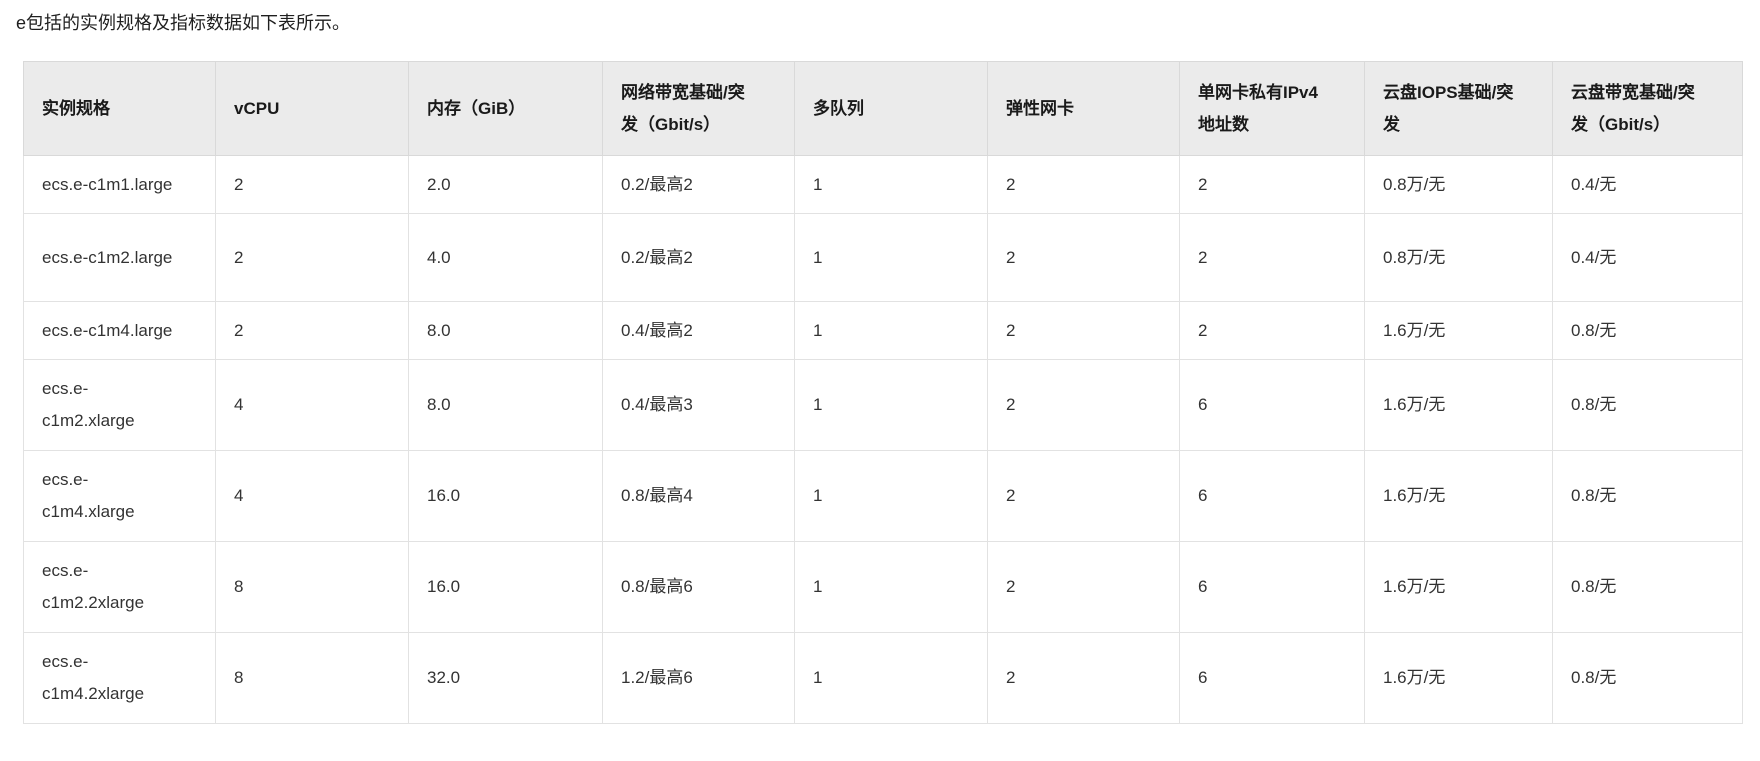 Image resolution: width=1760 pixels, height=761 pixels. What do you see at coordinates (1458, 108) in the screenshot?
I see `column-header-disk-iops: 云盘IOPS基础/突 发` at bounding box center [1458, 108].